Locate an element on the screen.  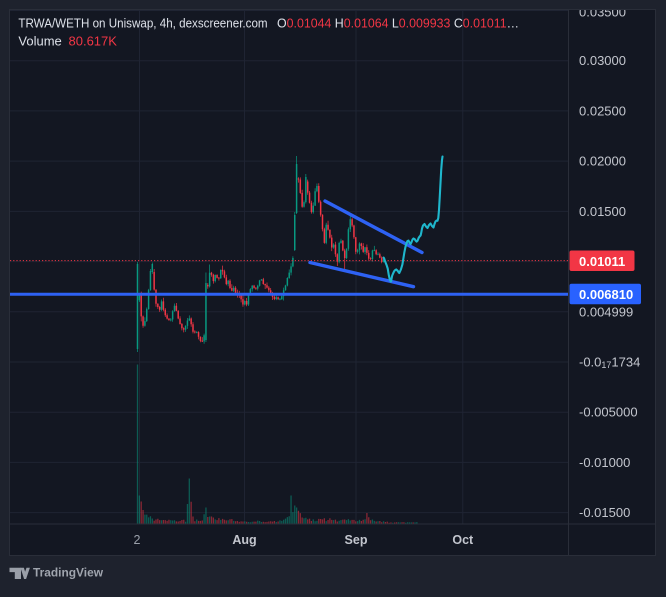
svg-text: 80.617K is located at coordinates (93, 41).